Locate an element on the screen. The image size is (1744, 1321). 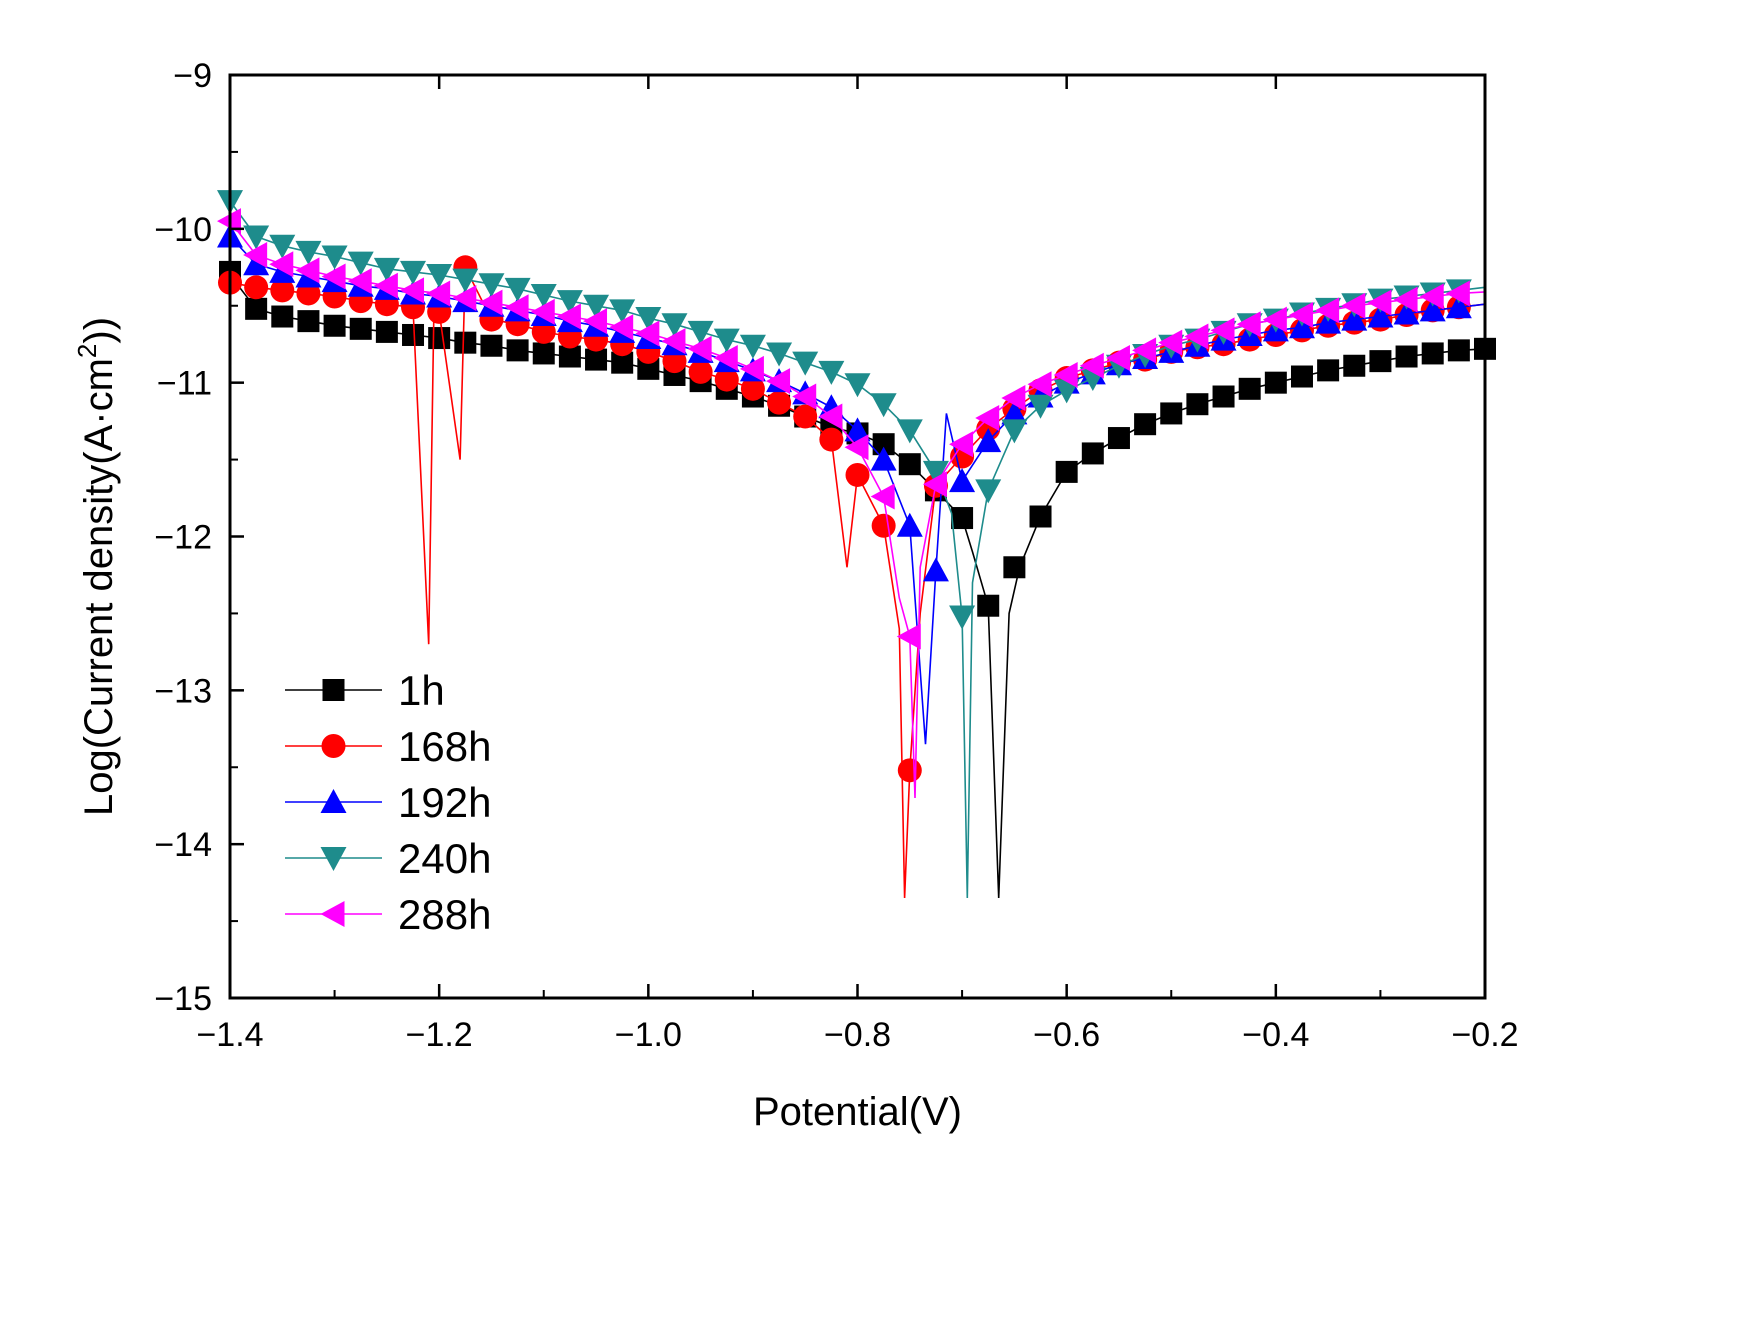
legend: 1h 168h 192h 240h 288h is located at coordinates (388, 802).